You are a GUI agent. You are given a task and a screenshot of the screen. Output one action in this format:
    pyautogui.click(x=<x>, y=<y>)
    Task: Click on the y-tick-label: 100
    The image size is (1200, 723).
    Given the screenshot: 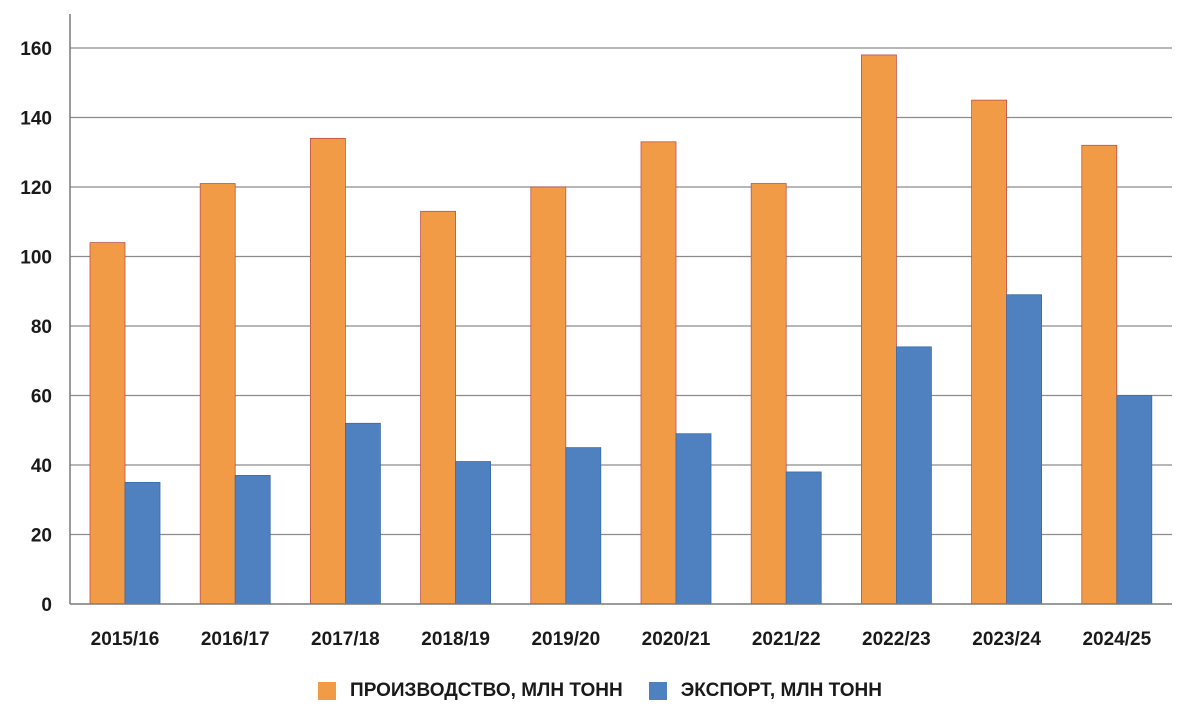 What is the action you would take?
    pyautogui.click(x=36, y=258)
    